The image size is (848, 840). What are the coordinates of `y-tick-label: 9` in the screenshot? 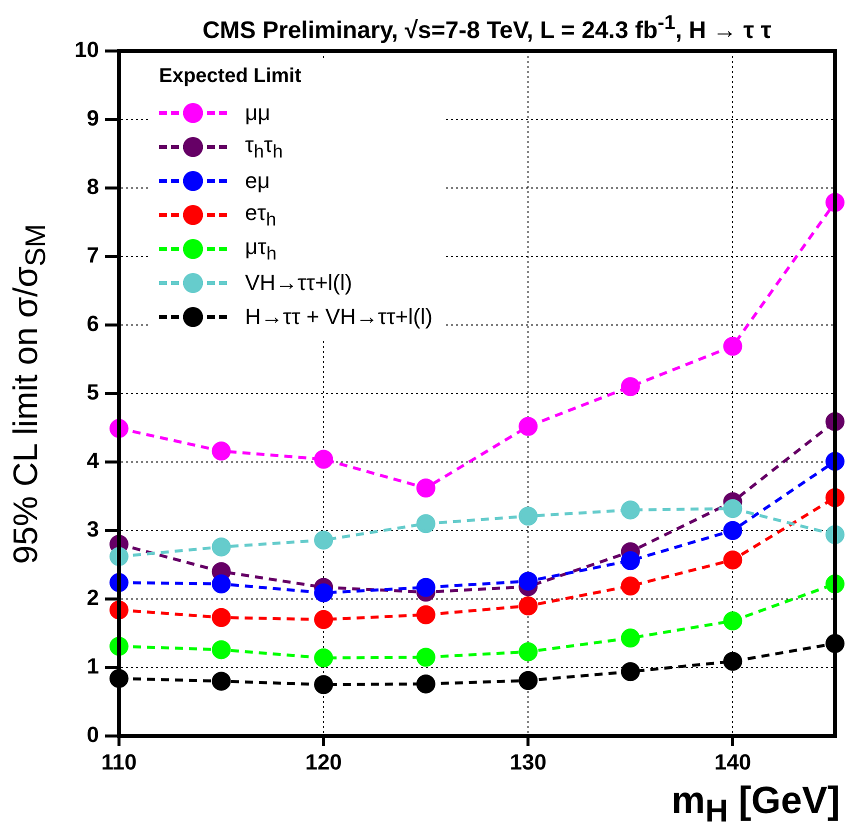 It's located at (92, 118).